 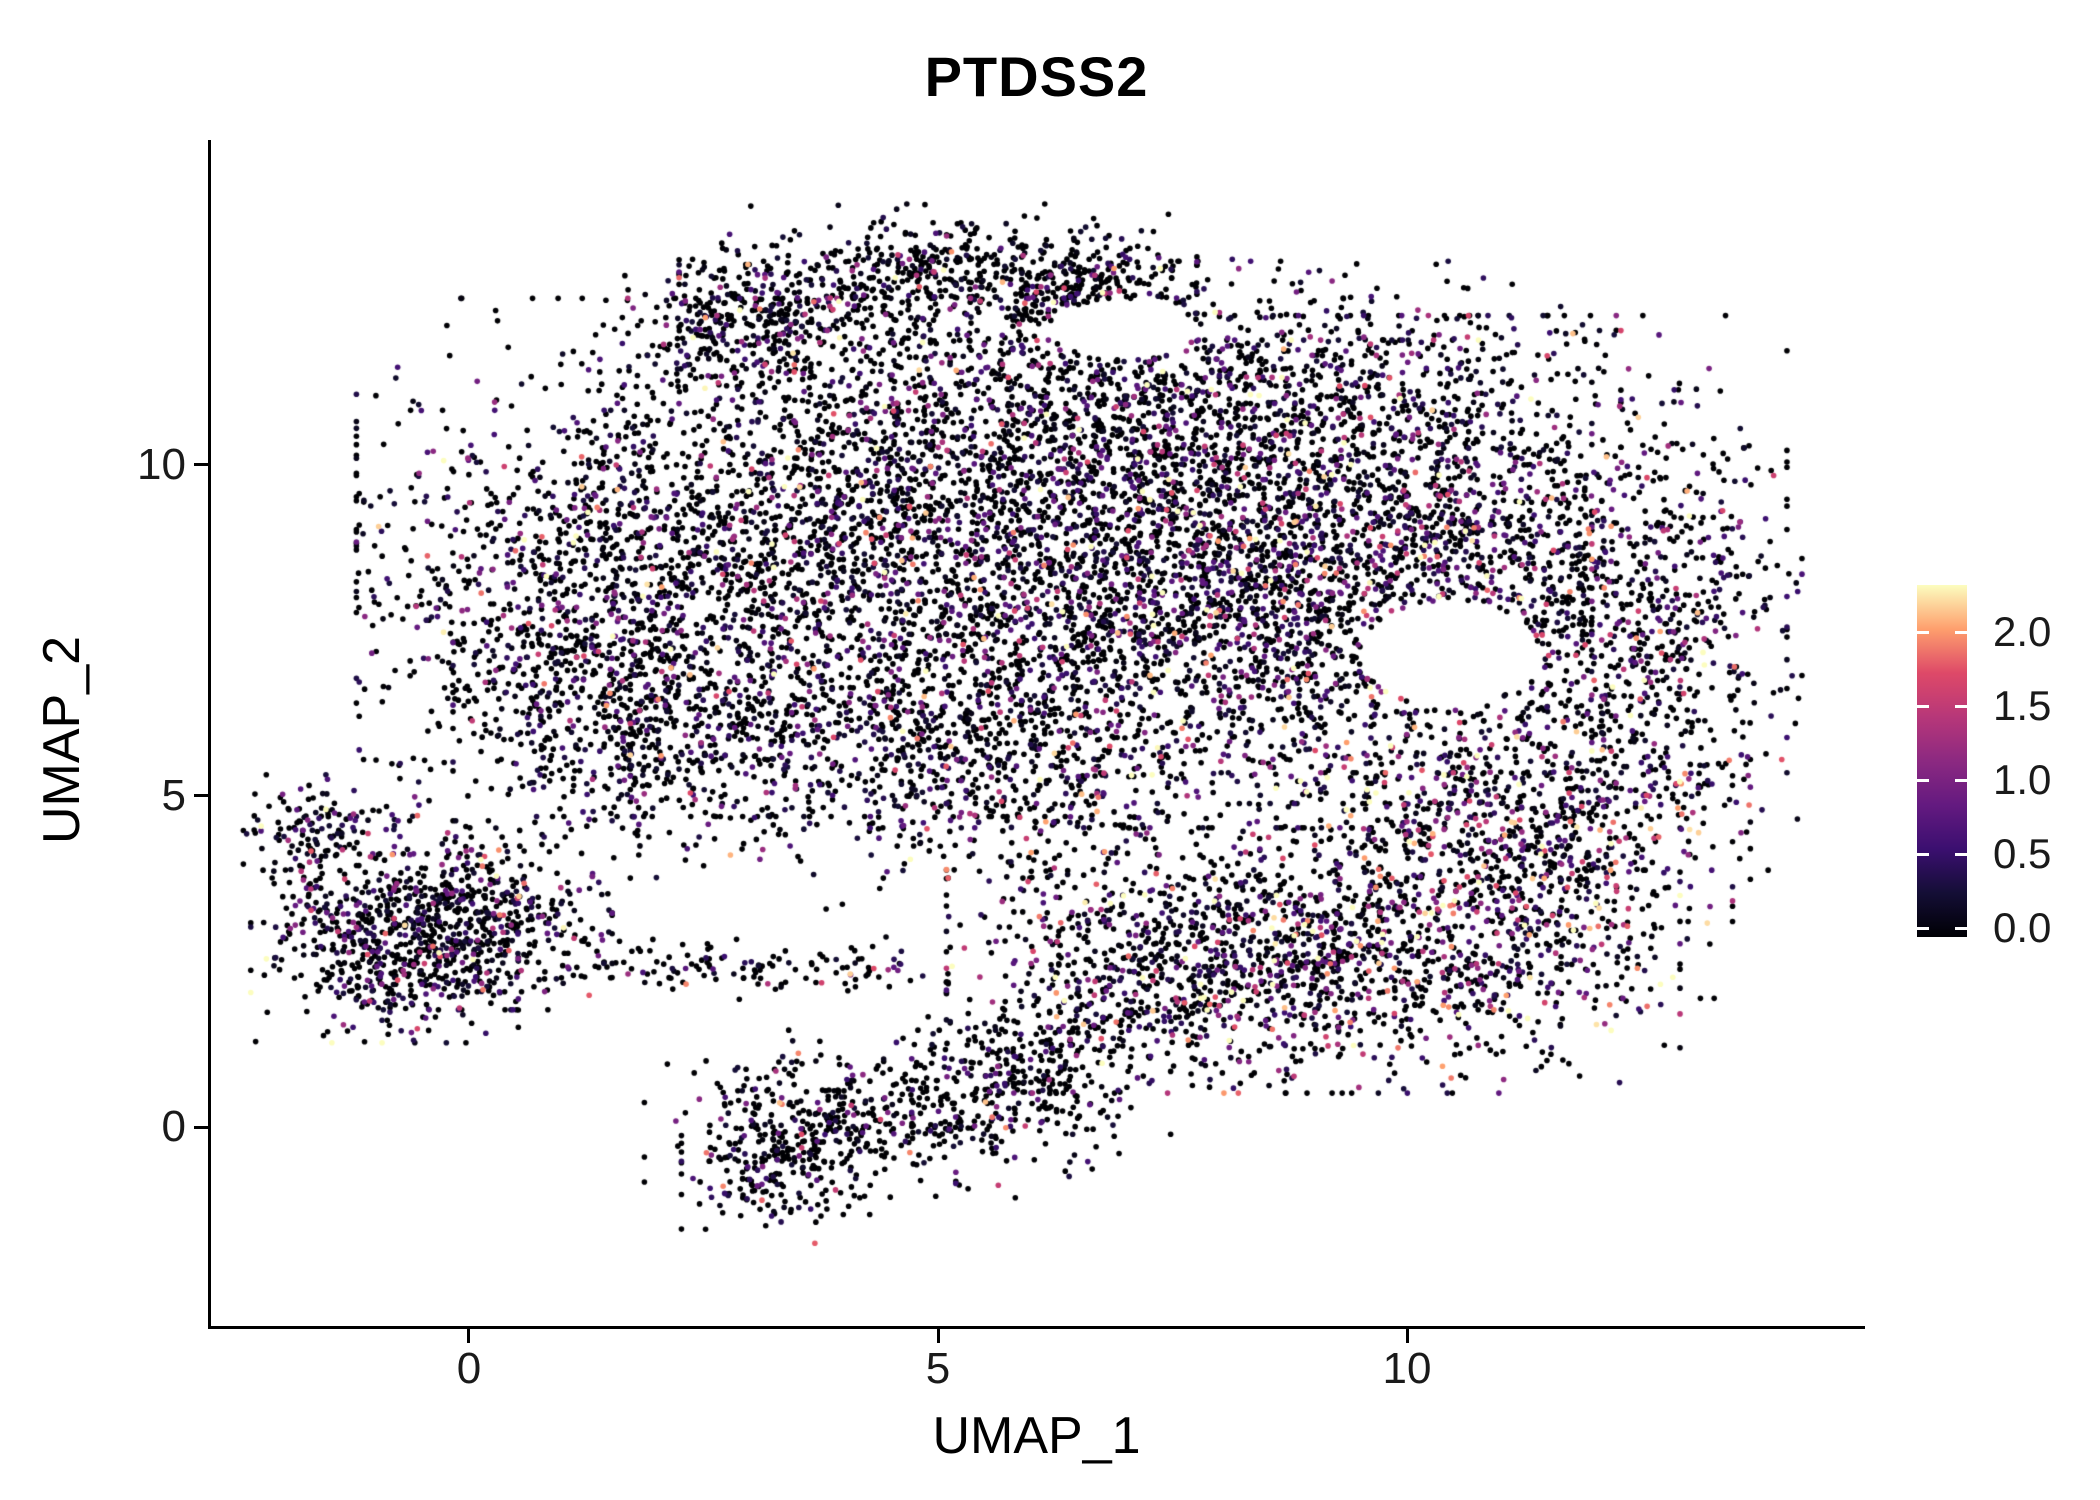 What do you see at coordinates (469, 1368) in the screenshot?
I see `x-tick-label: 0` at bounding box center [469, 1368].